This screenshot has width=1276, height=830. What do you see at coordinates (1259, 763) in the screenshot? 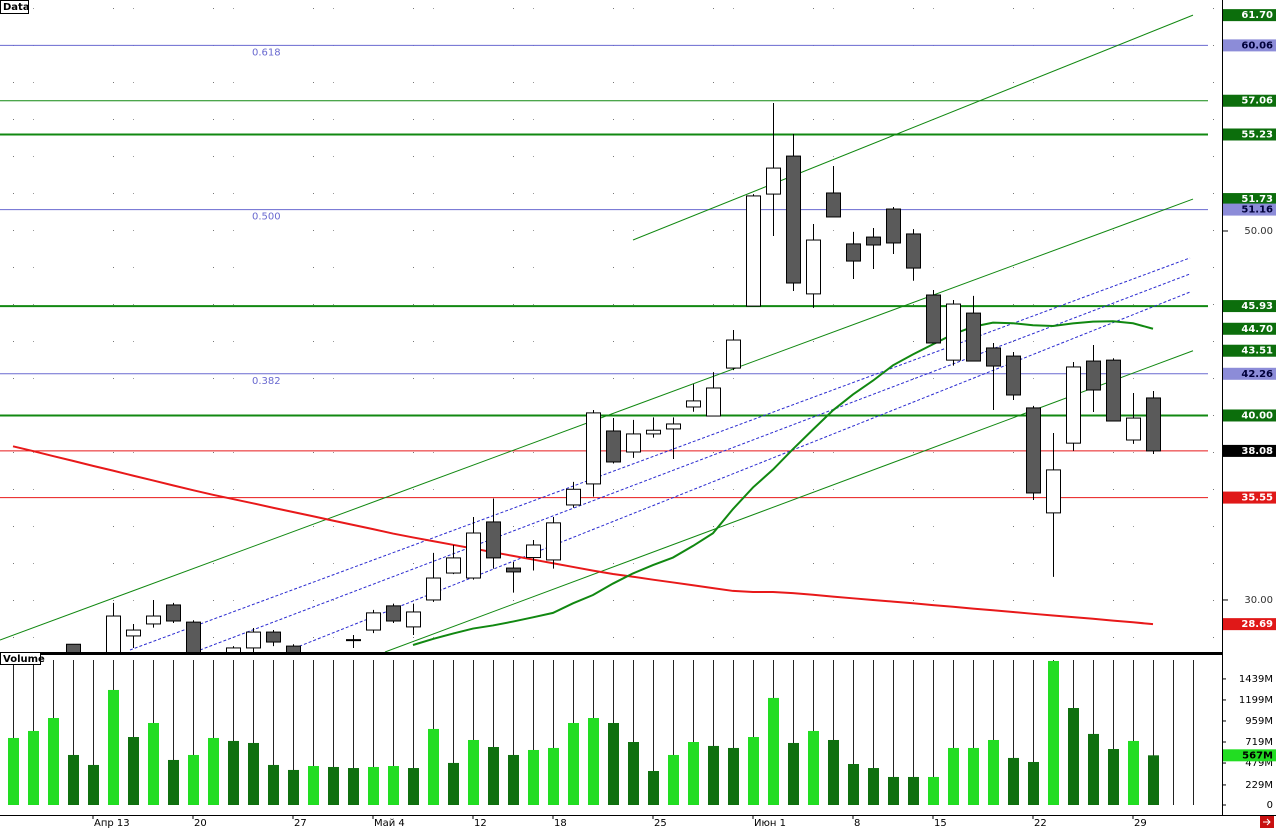
I see `y-tick-label: 479M` at bounding box center [1259, 763].